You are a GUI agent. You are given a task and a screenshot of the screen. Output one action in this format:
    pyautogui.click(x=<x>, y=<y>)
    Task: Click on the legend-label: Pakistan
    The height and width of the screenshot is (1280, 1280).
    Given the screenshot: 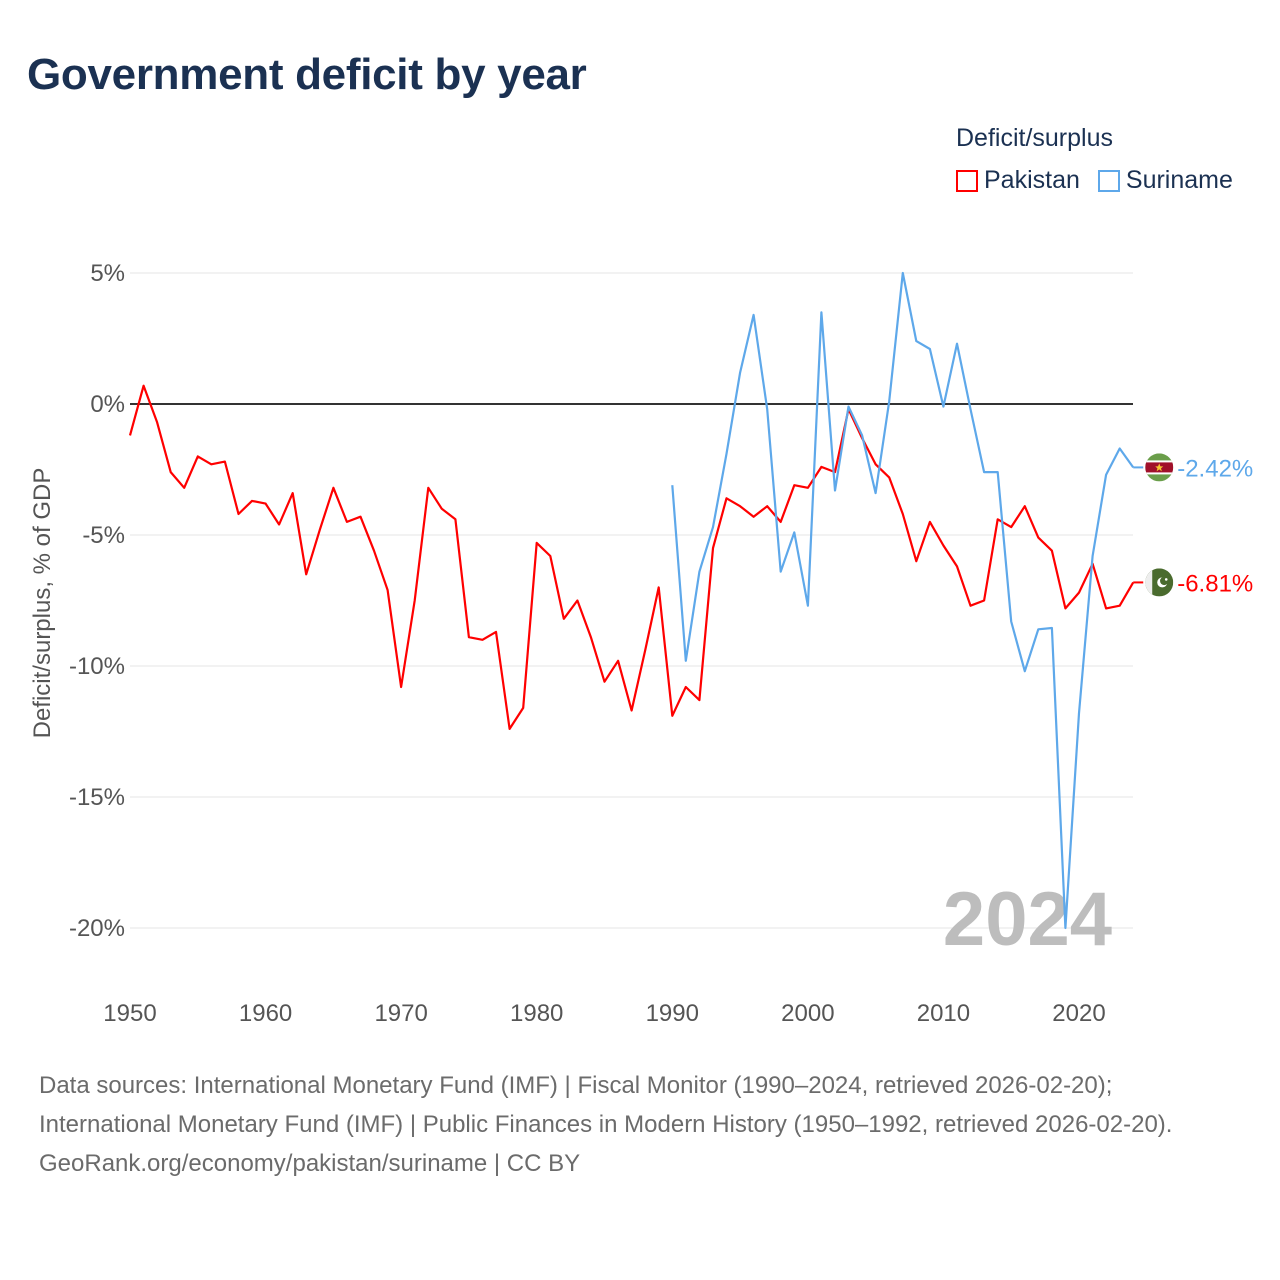 What is the action you would take?
    pyautogui.click(x=1032, y=180)
    